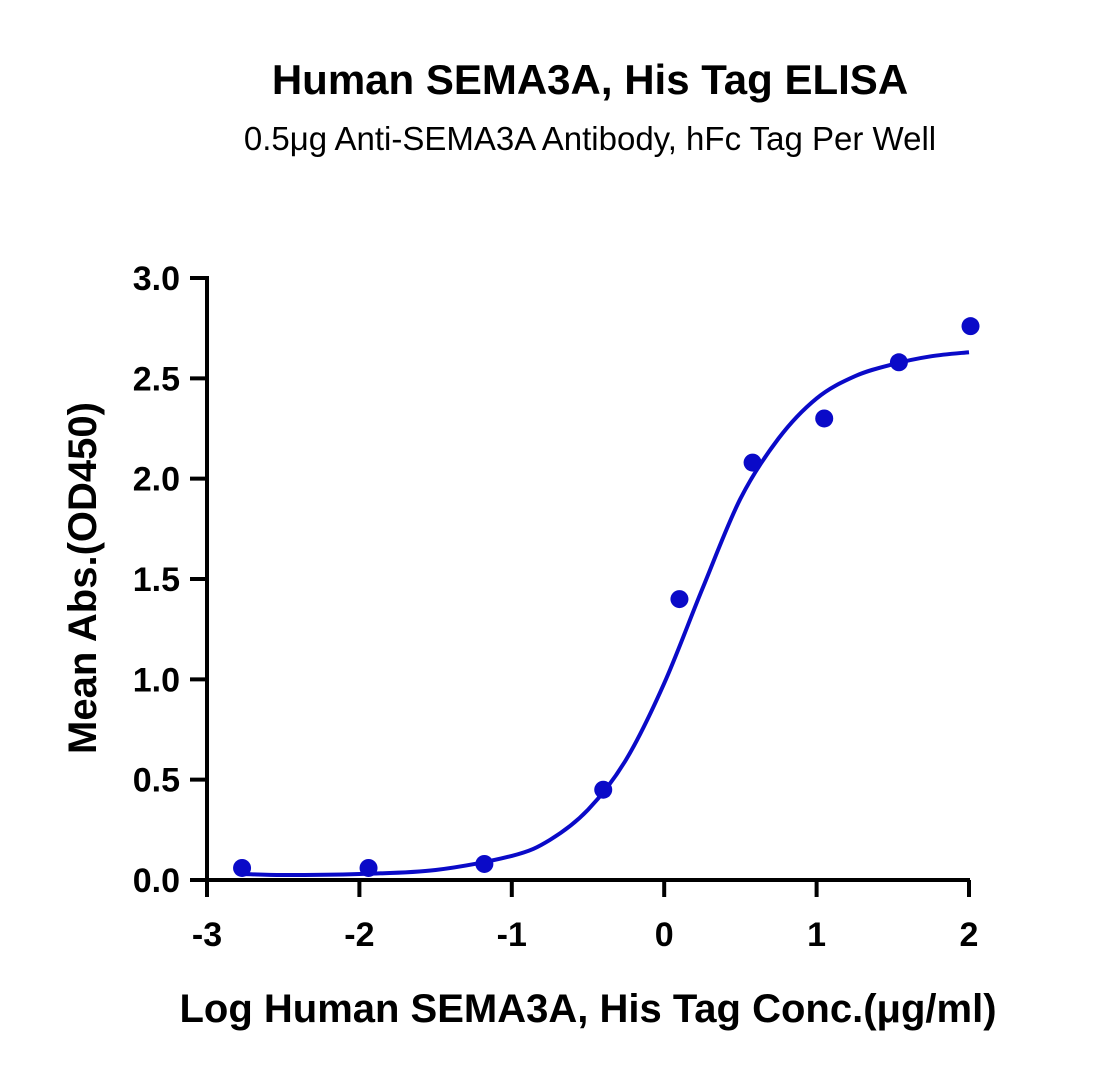  What do you see at coordinates (156, 279) in the screenshot?
I see `y-tick-label: 3.0` at bounding box center [156, 279].